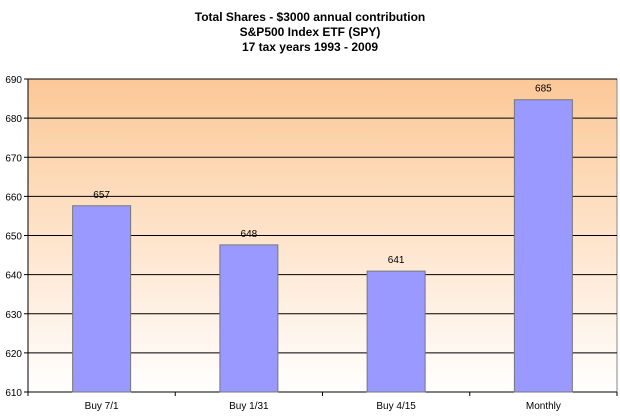 The image size is (620, 420). What do you see at coordinates (396, 406) in the screenshot?
I see `x-tick-label: Buy 4/15` at bounding box center [396, 406].